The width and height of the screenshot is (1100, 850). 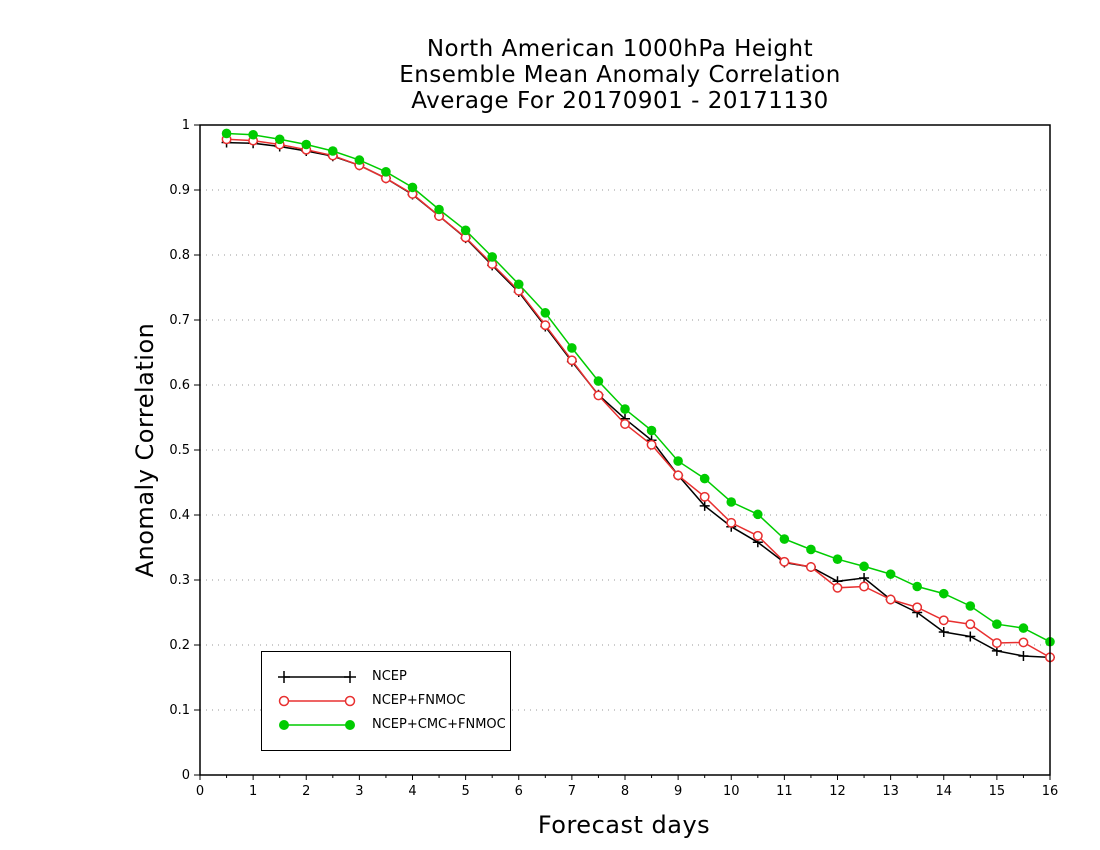 I want to click on legend: NCEP NCEP+FNMOC NCEP+CMC+FNMOC, so click(x=386, y=701).